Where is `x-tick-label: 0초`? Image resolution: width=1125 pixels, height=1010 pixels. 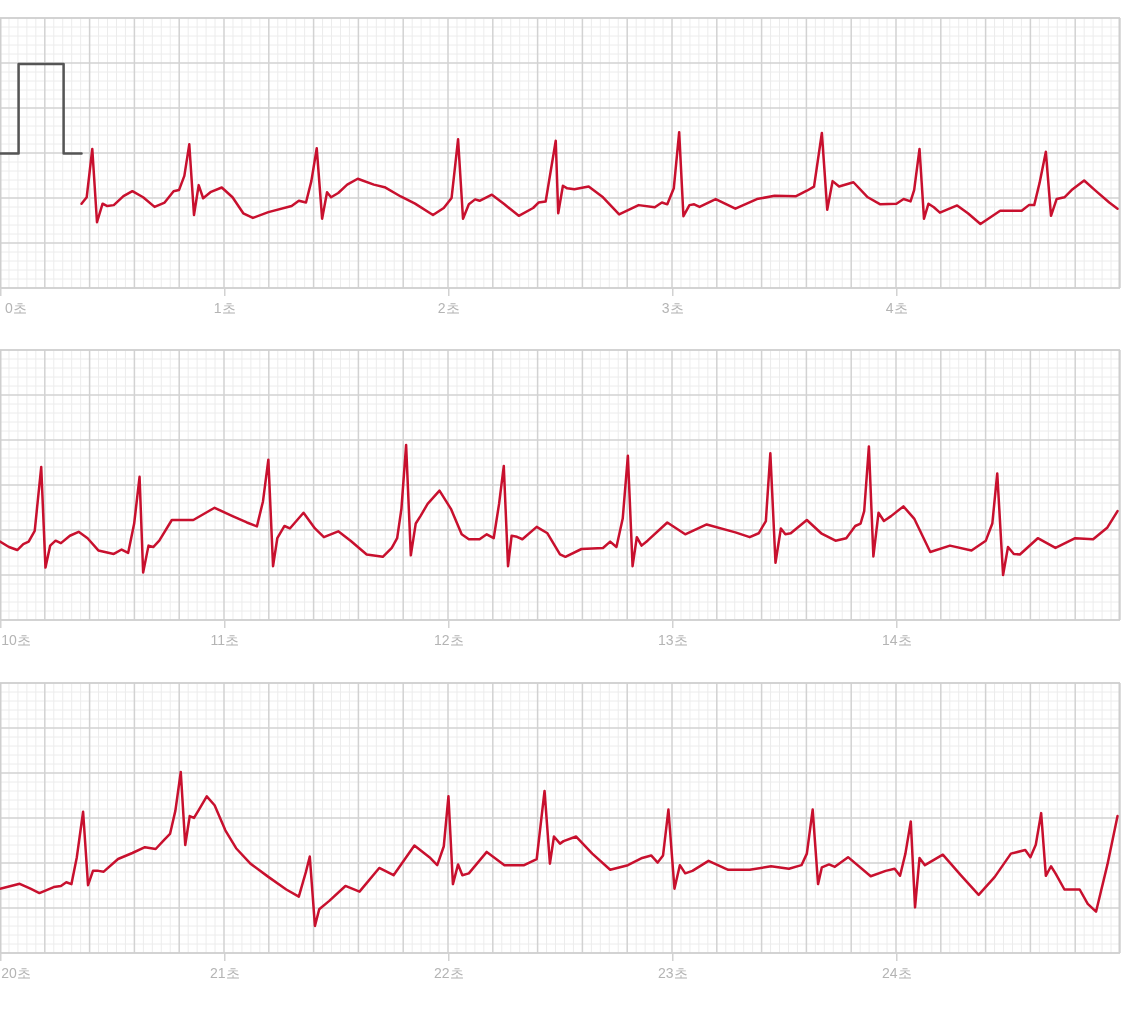
x-tick-label: 0초 is located at coordinates (16, 308).